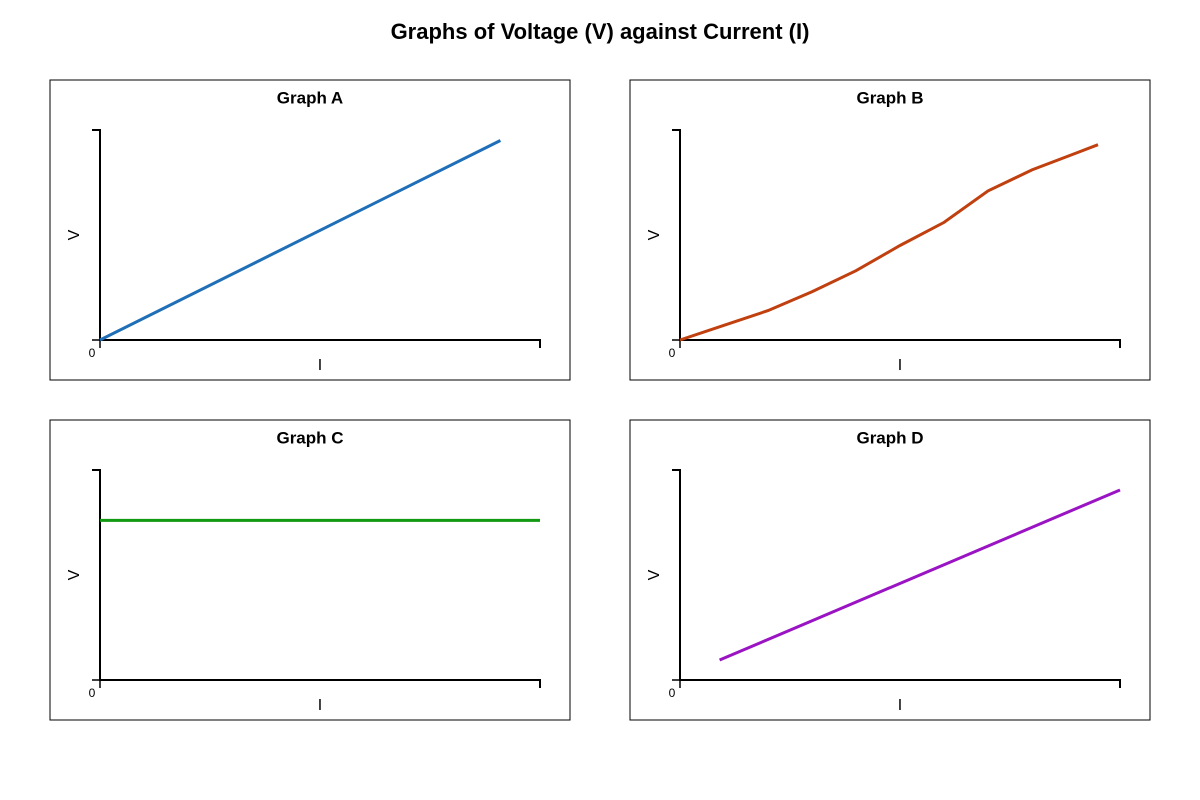 This screenshot has width=1200, height=800. What do you see at coordinates (310, 97) in the screenshot?
I see `panel-title: Graph A` at bounding box center [310, 97].